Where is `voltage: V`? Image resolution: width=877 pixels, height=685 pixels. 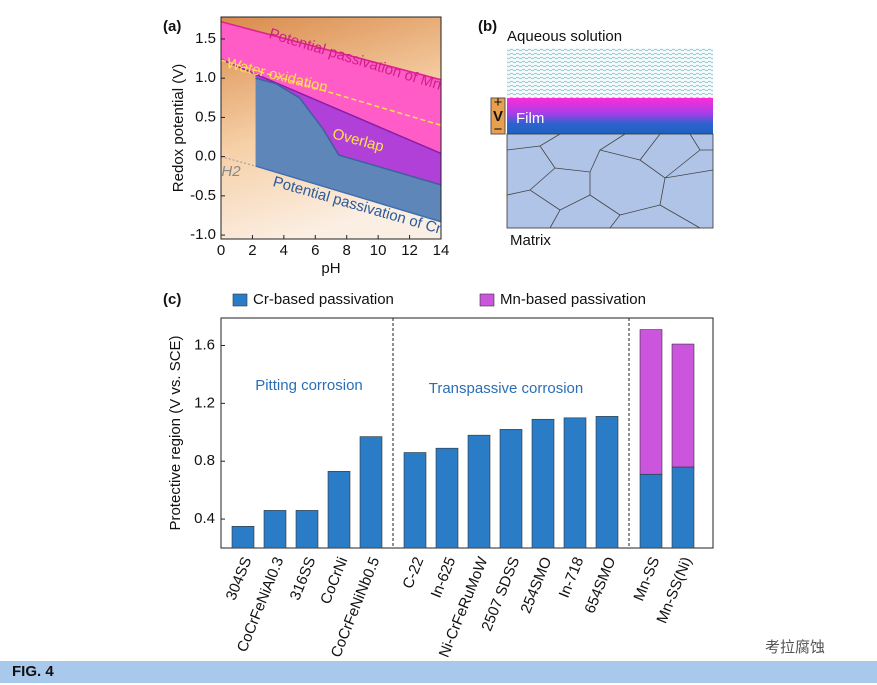
voltage: V is located at coordinates (498, 116).